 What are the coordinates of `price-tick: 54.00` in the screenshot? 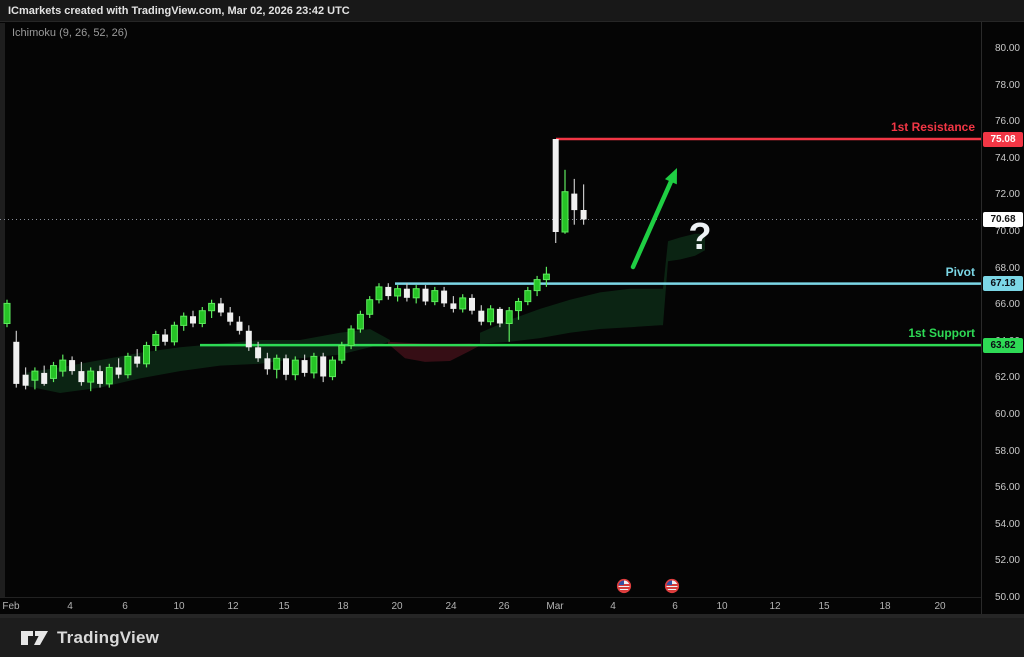 It's located at (1007, 524).